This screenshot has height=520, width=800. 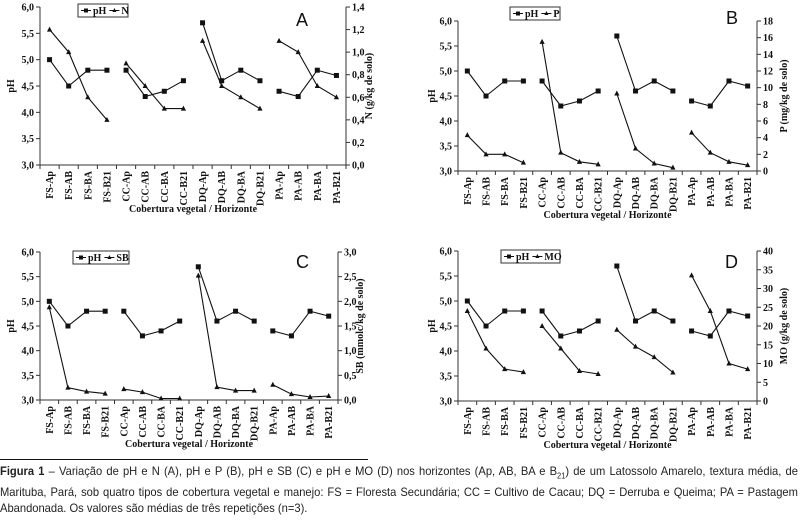 What do you see at coordinates (151, 394) in the screenshot?
I see `series-line-sb` at bounding box center [151, 394].